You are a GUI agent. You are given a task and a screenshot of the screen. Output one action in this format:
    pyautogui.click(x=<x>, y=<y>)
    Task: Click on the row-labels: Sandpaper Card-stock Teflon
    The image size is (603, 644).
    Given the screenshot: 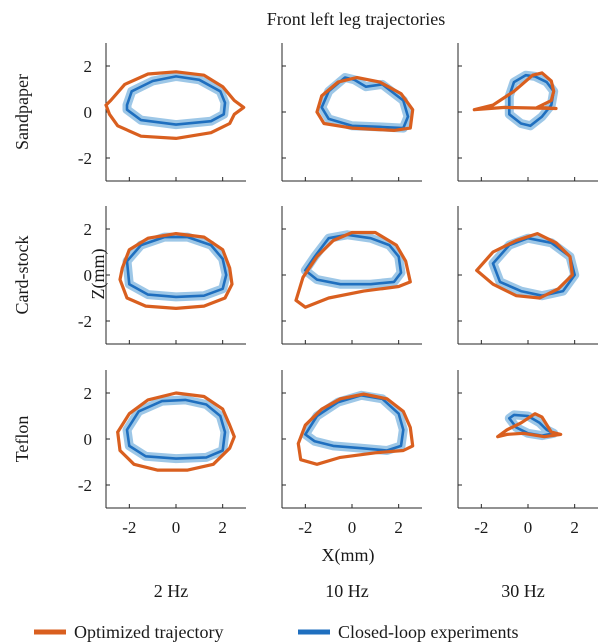 What is the action you would take?
    pyautogui.click(x=22, y=268)
    